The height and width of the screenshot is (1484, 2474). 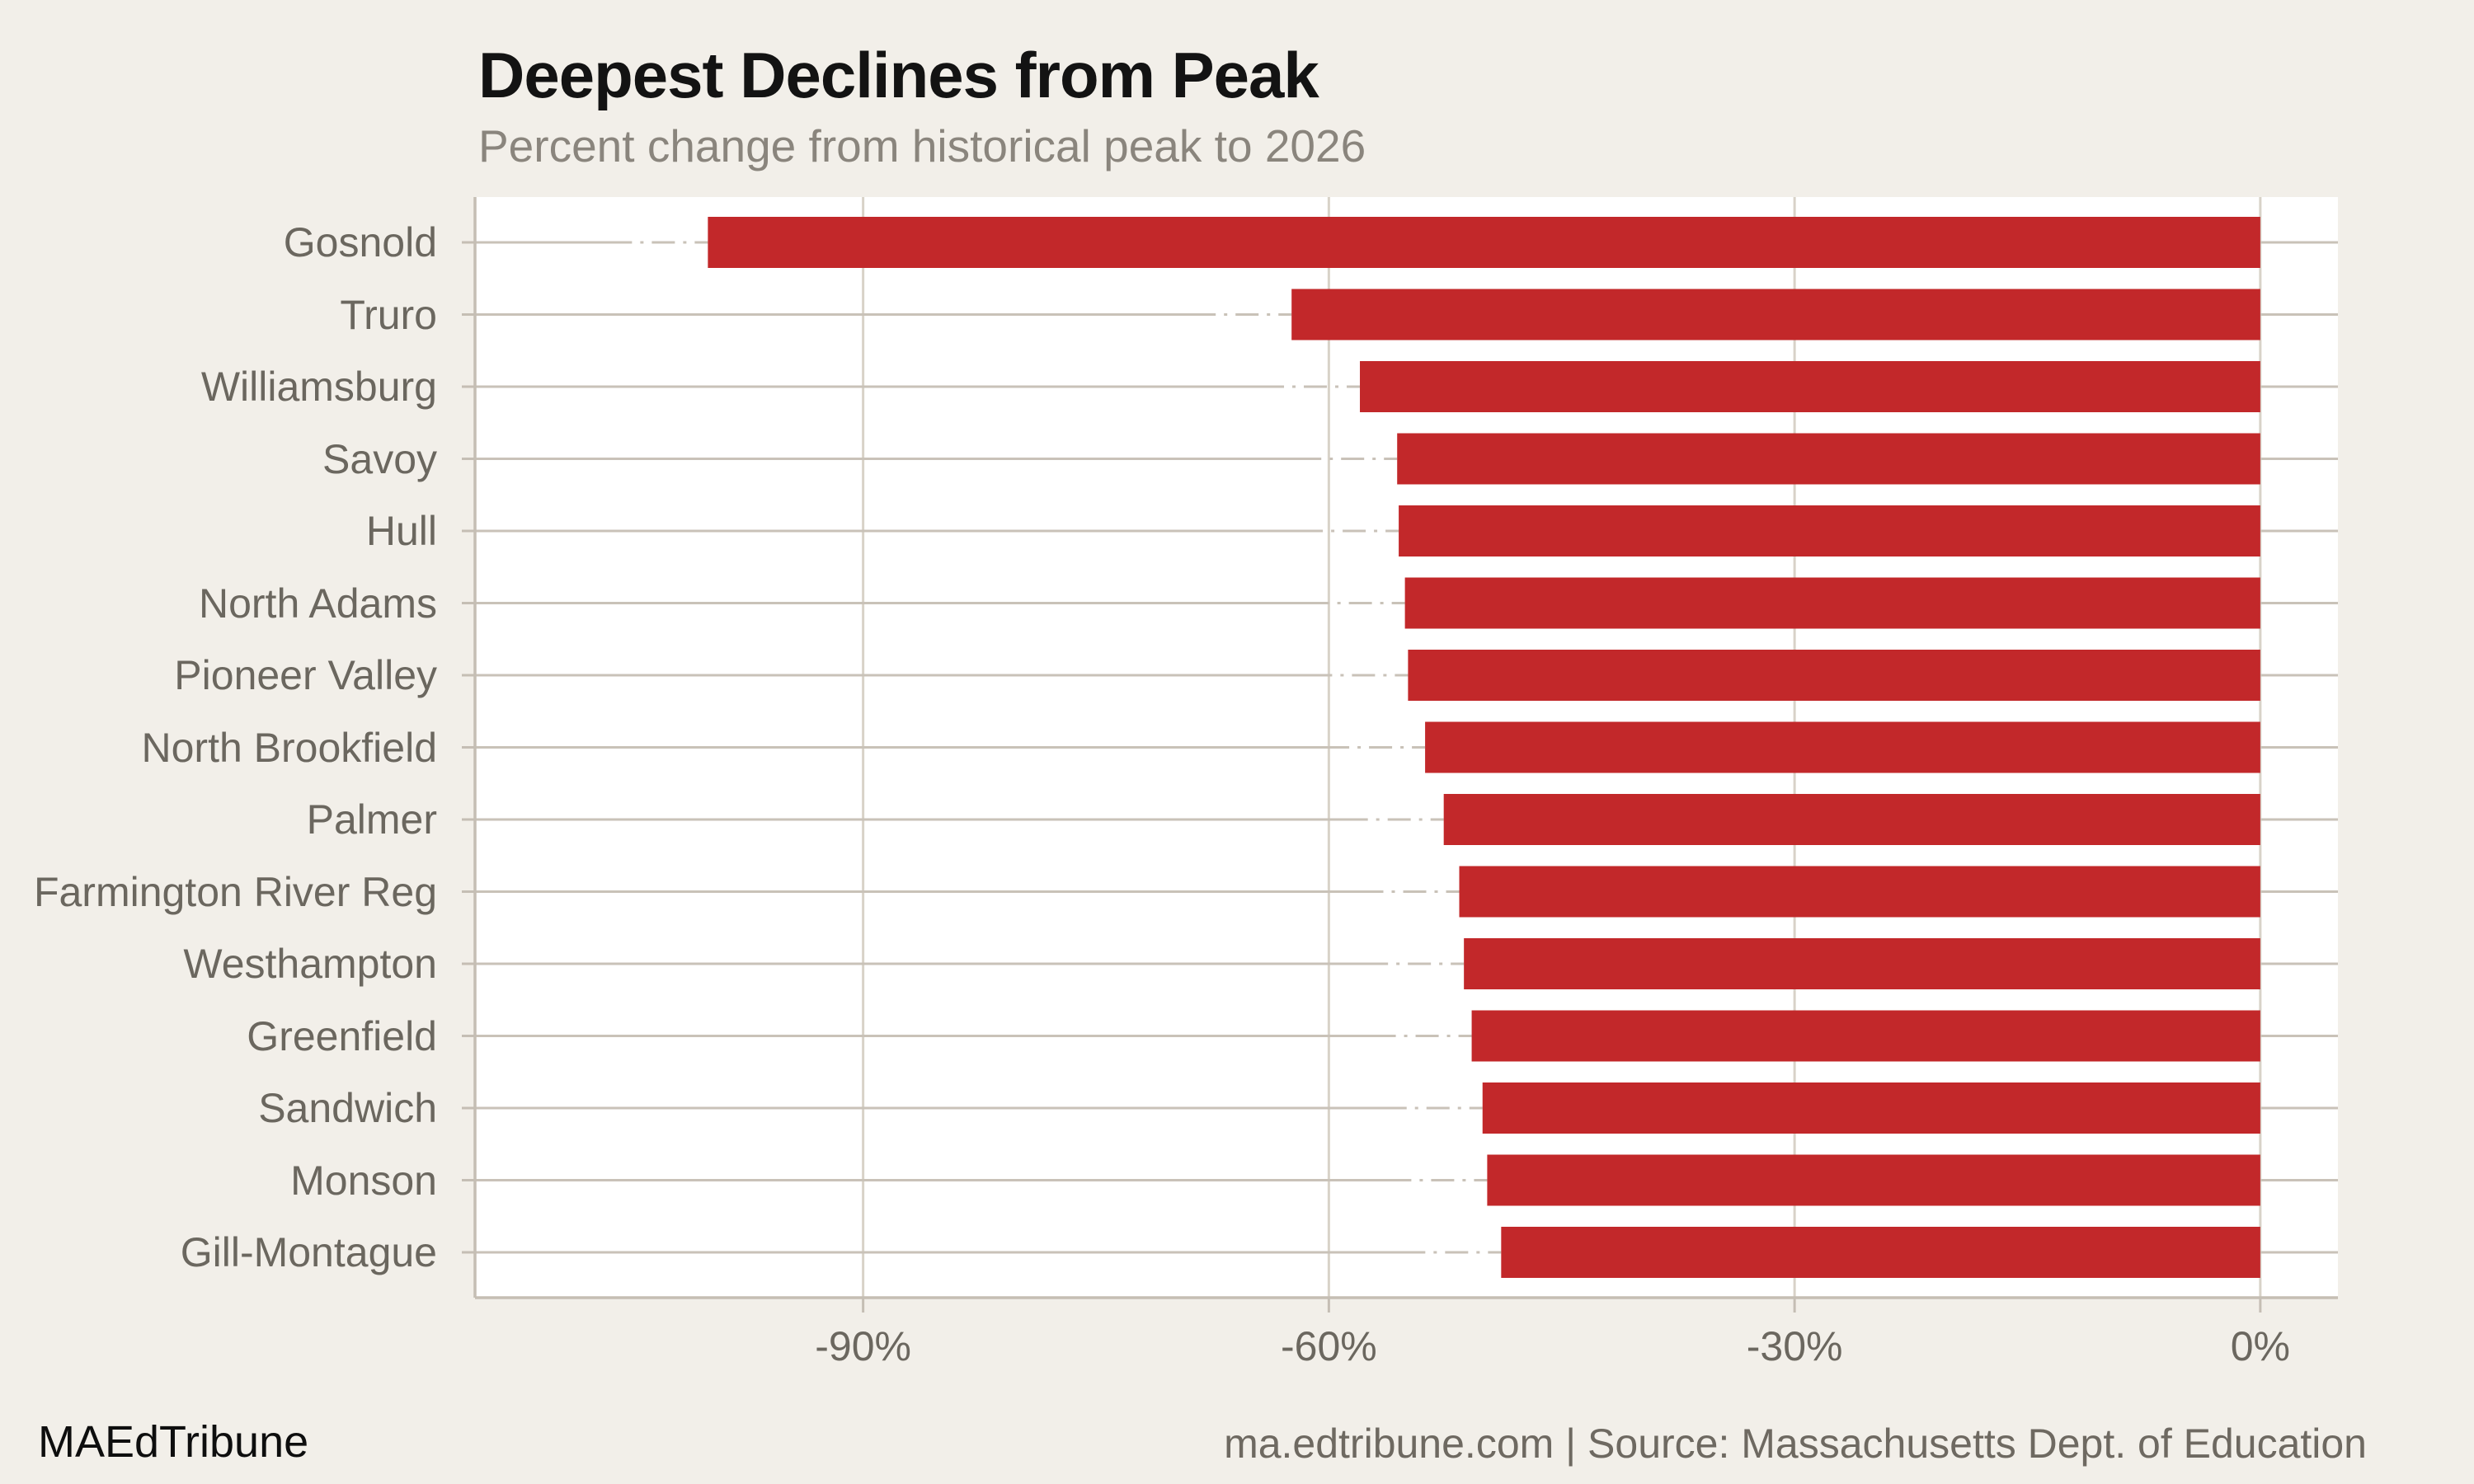 What do you see at coordinates (1871, 1108) in the screenshot?
I see `bar-sandwich` at bounding box center [1871, 1108].